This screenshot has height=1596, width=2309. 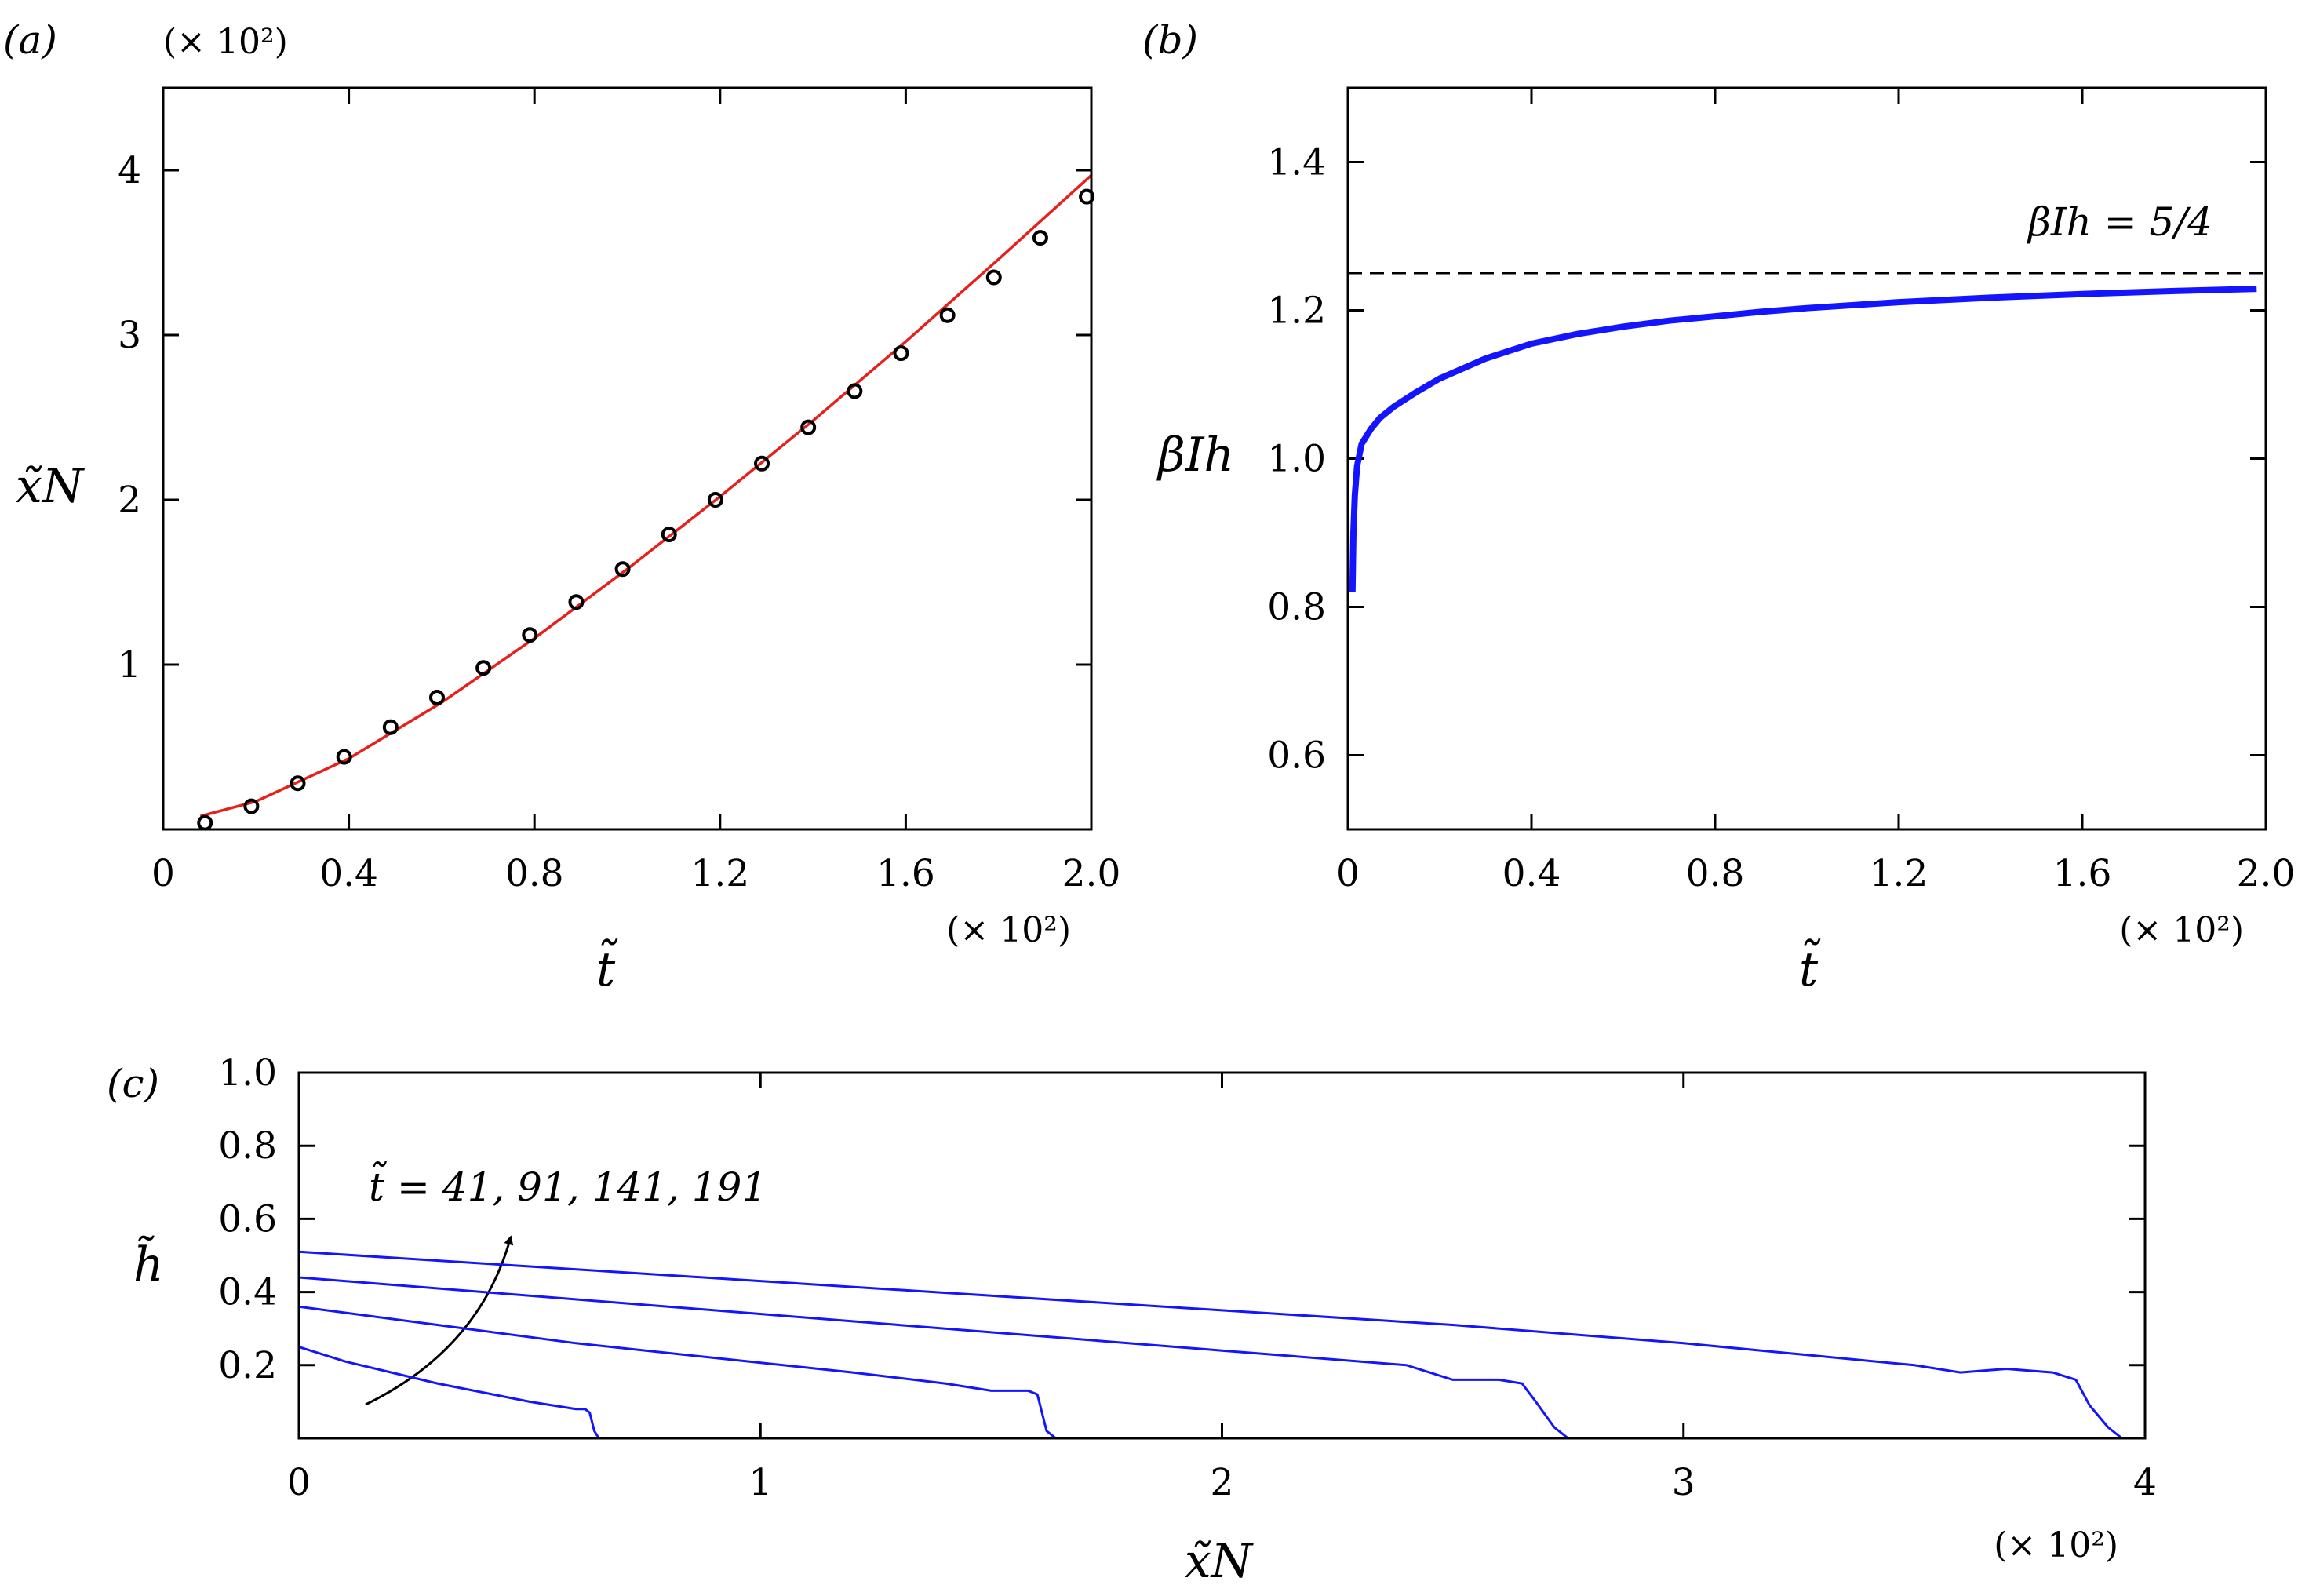 What do you see at coordinates (1899, 873) in the screenshot?
I see `panel-b-xtick-label: 1.2` at bounding box center [1899, 873].